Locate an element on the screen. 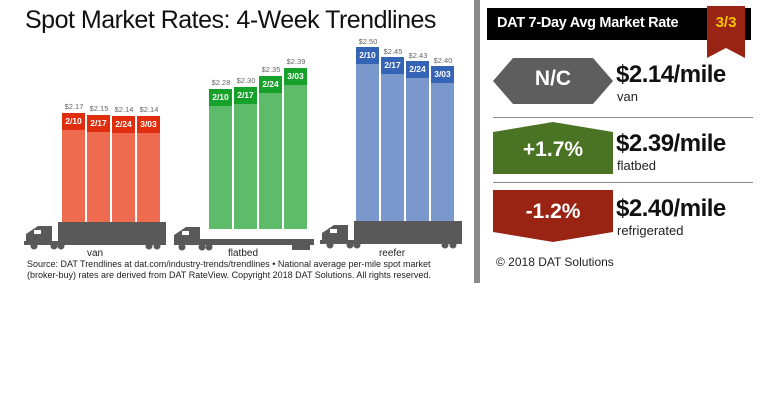 This screenshot has height=400, width=770. bar-value: $2.45 is located at coordinates (393, 51).